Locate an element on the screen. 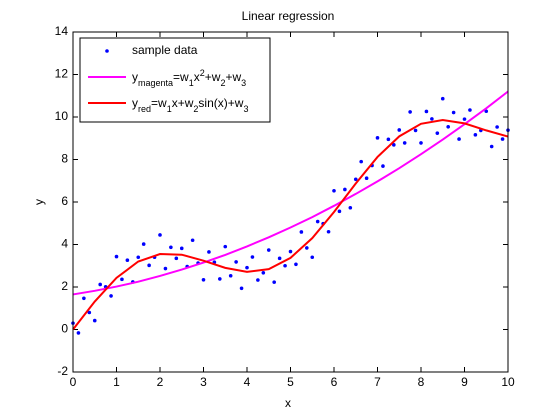 The width and height of the screenshot is (560, 420). legend-label-part: sin(x)+w is located at coordinates (220, 103).